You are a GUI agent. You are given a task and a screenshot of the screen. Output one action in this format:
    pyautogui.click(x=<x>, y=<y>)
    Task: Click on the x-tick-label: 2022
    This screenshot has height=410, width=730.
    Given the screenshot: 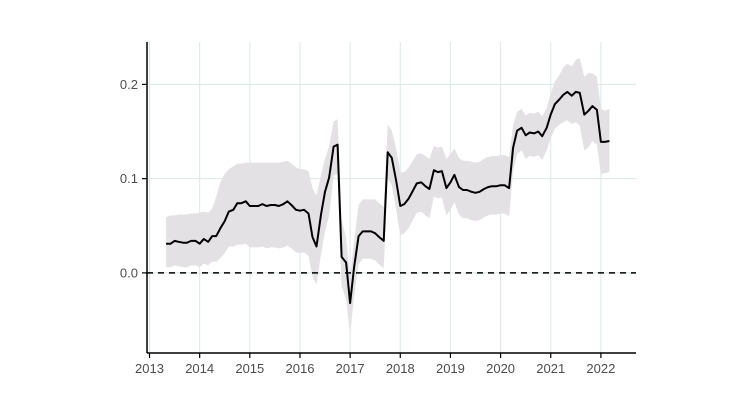 What is the action you would take?
    pyautogui.click(x=600, y=368)
    